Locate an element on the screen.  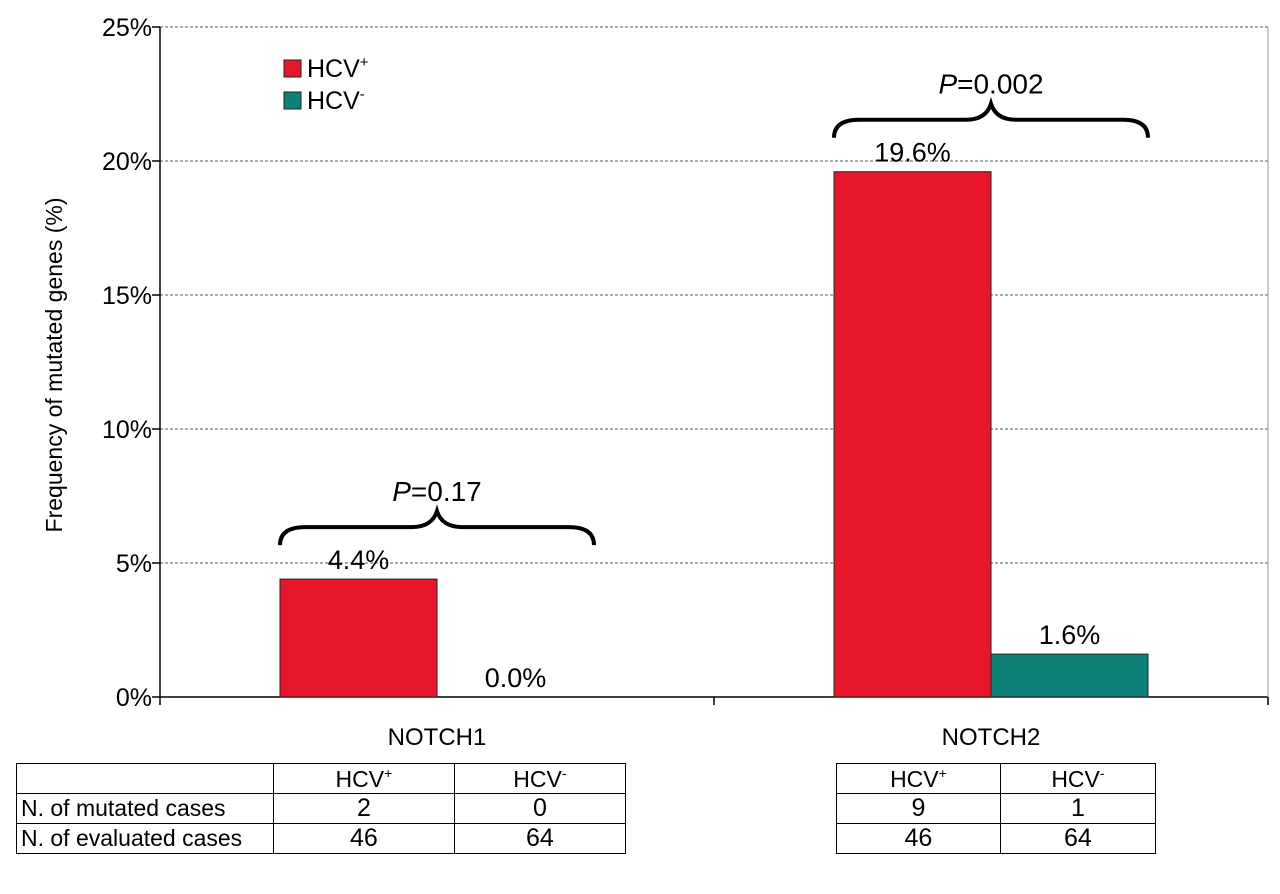
y-tick-label: 20% is located at coordinates (127, 162).